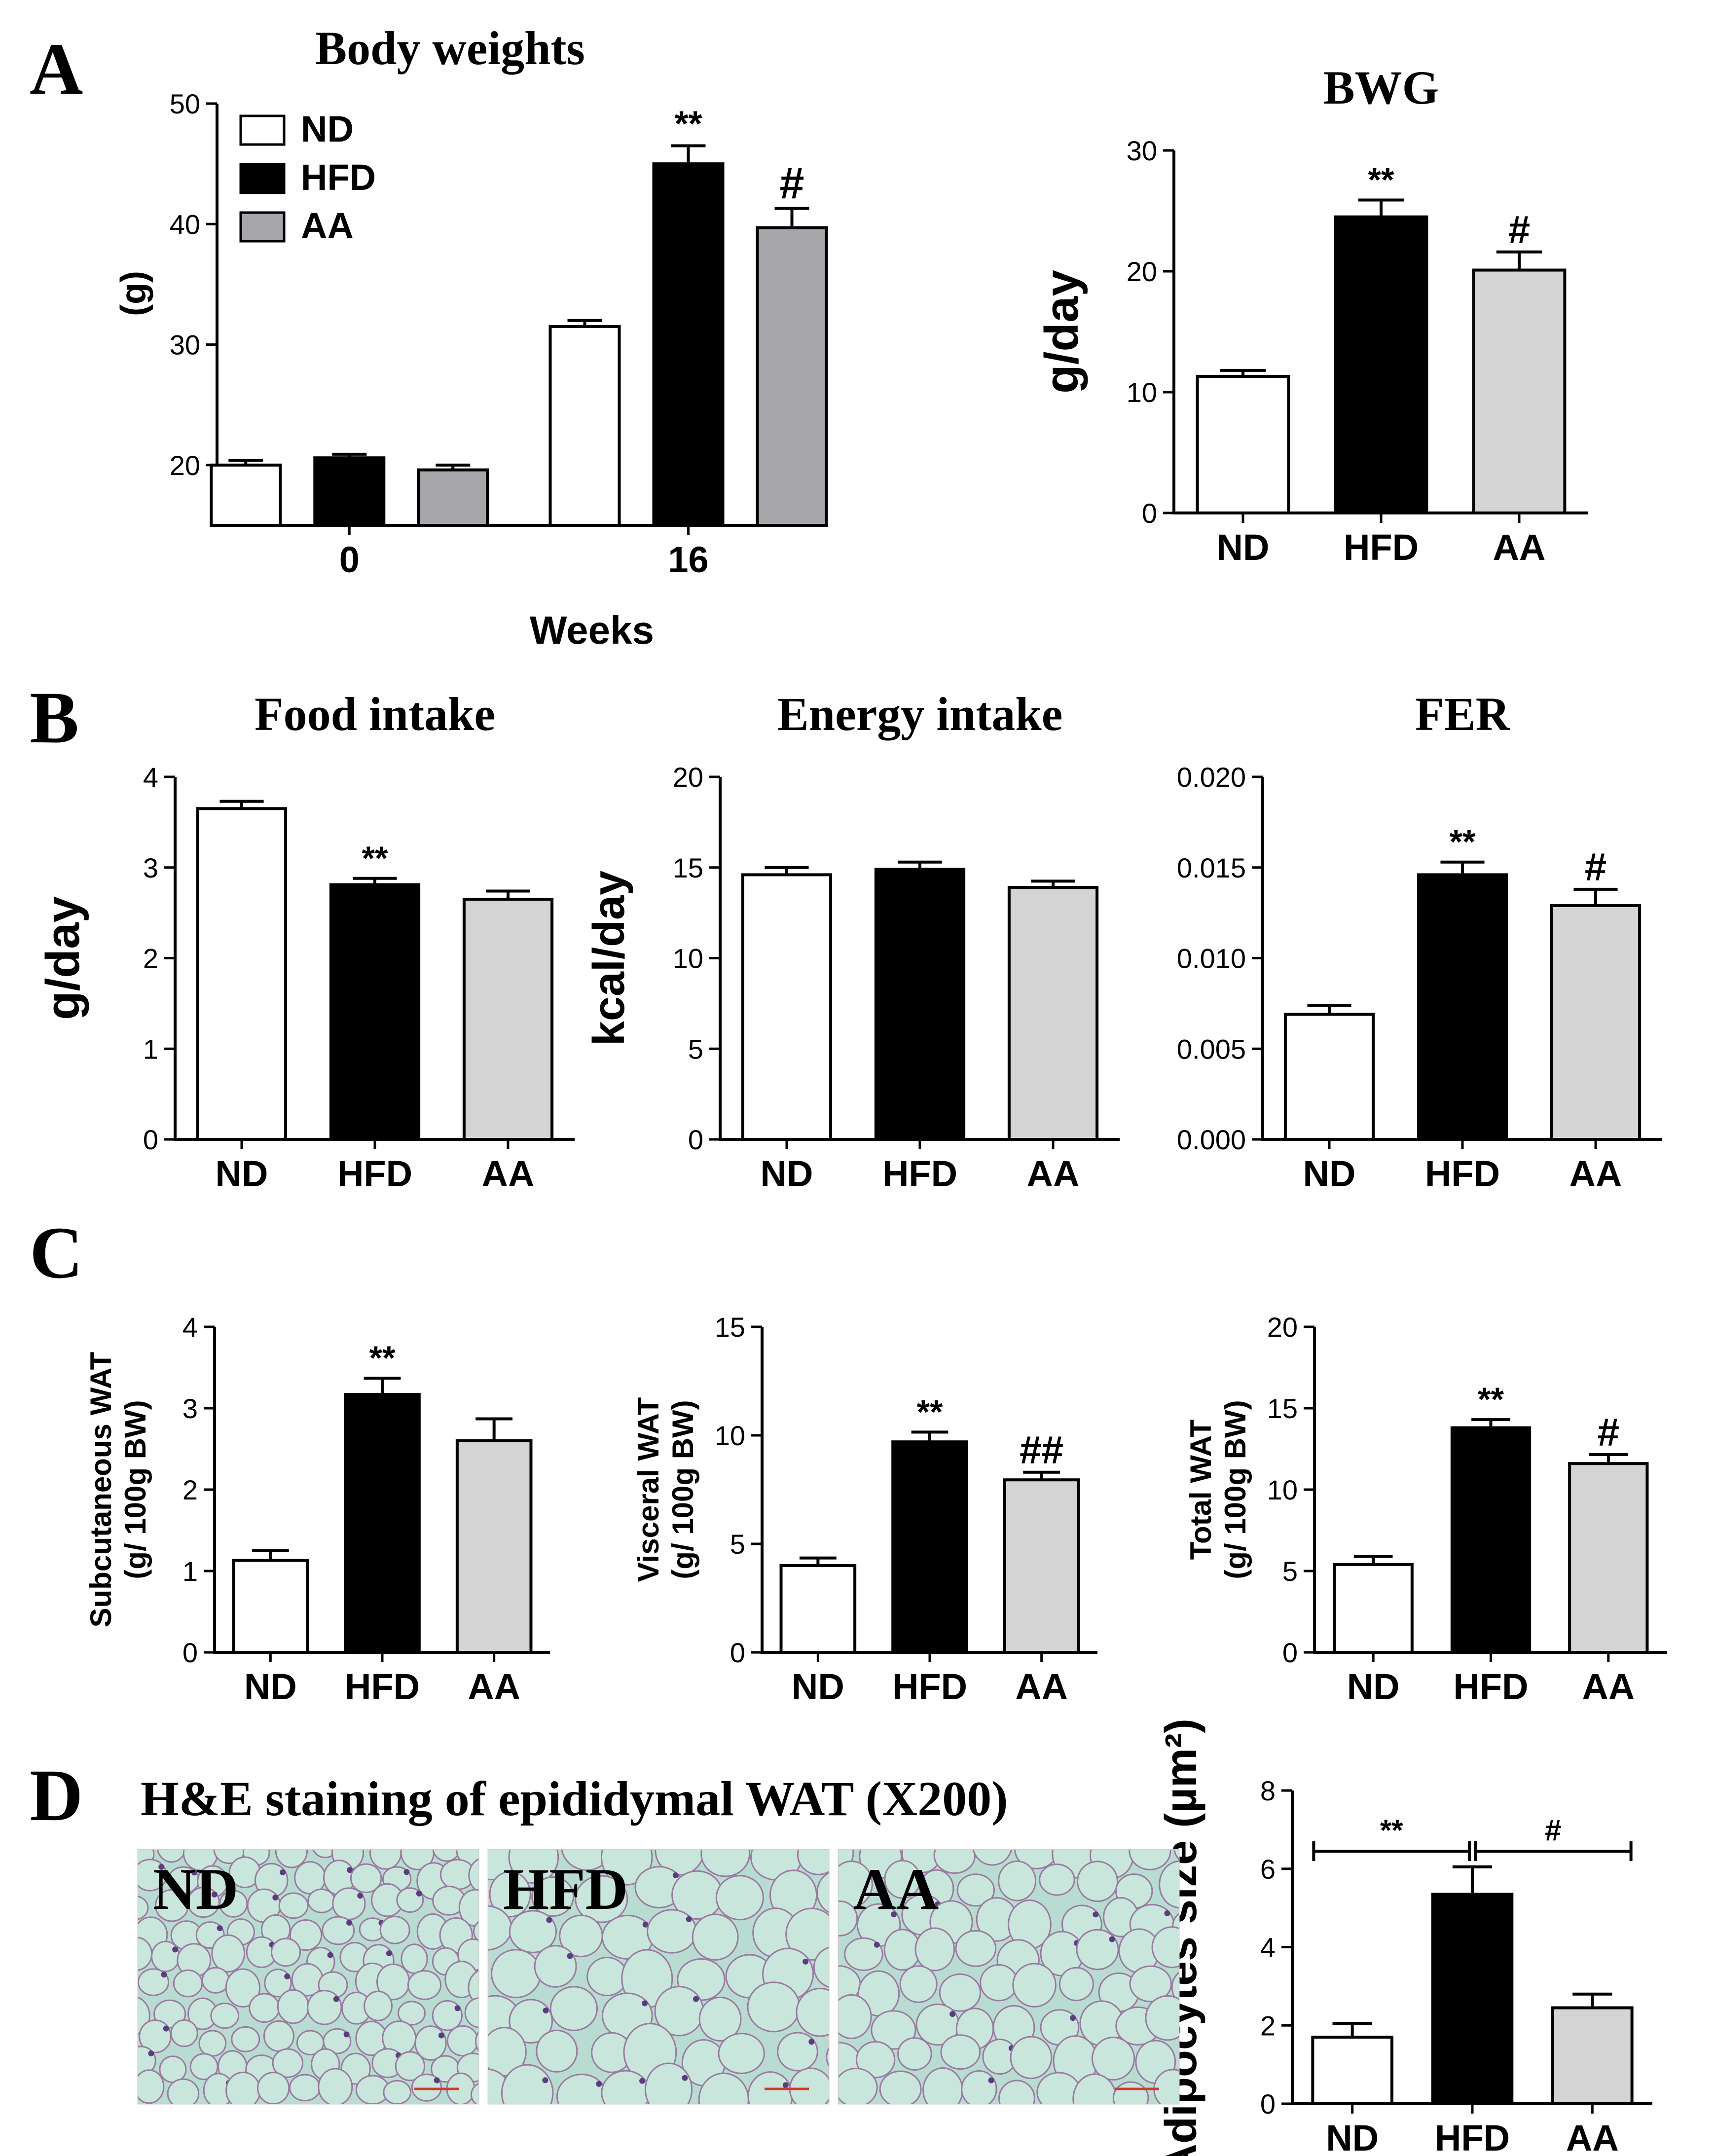  What do you see at coordinates (133, 293) in the screenshot?
I see `y-axis-label: (g)` at bounding box center [133, 293].